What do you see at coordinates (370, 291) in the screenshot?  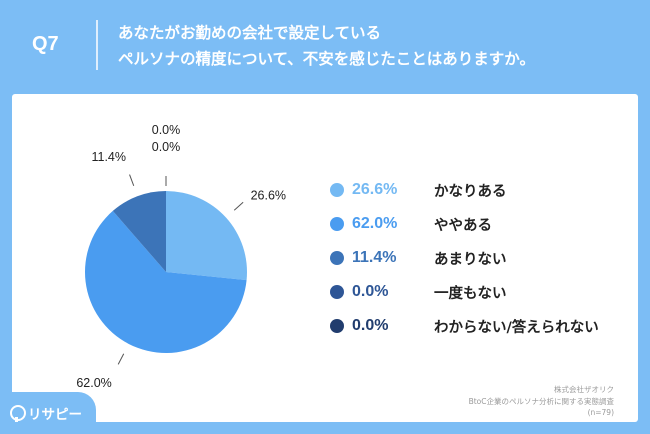 I see `legend-value-4: 0.0%` at bounding box center [370, 291].